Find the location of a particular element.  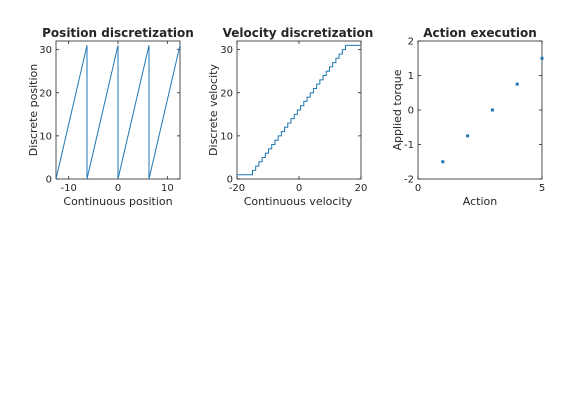

chart-title: Velocity discretization is located at coordinates (298, 33).